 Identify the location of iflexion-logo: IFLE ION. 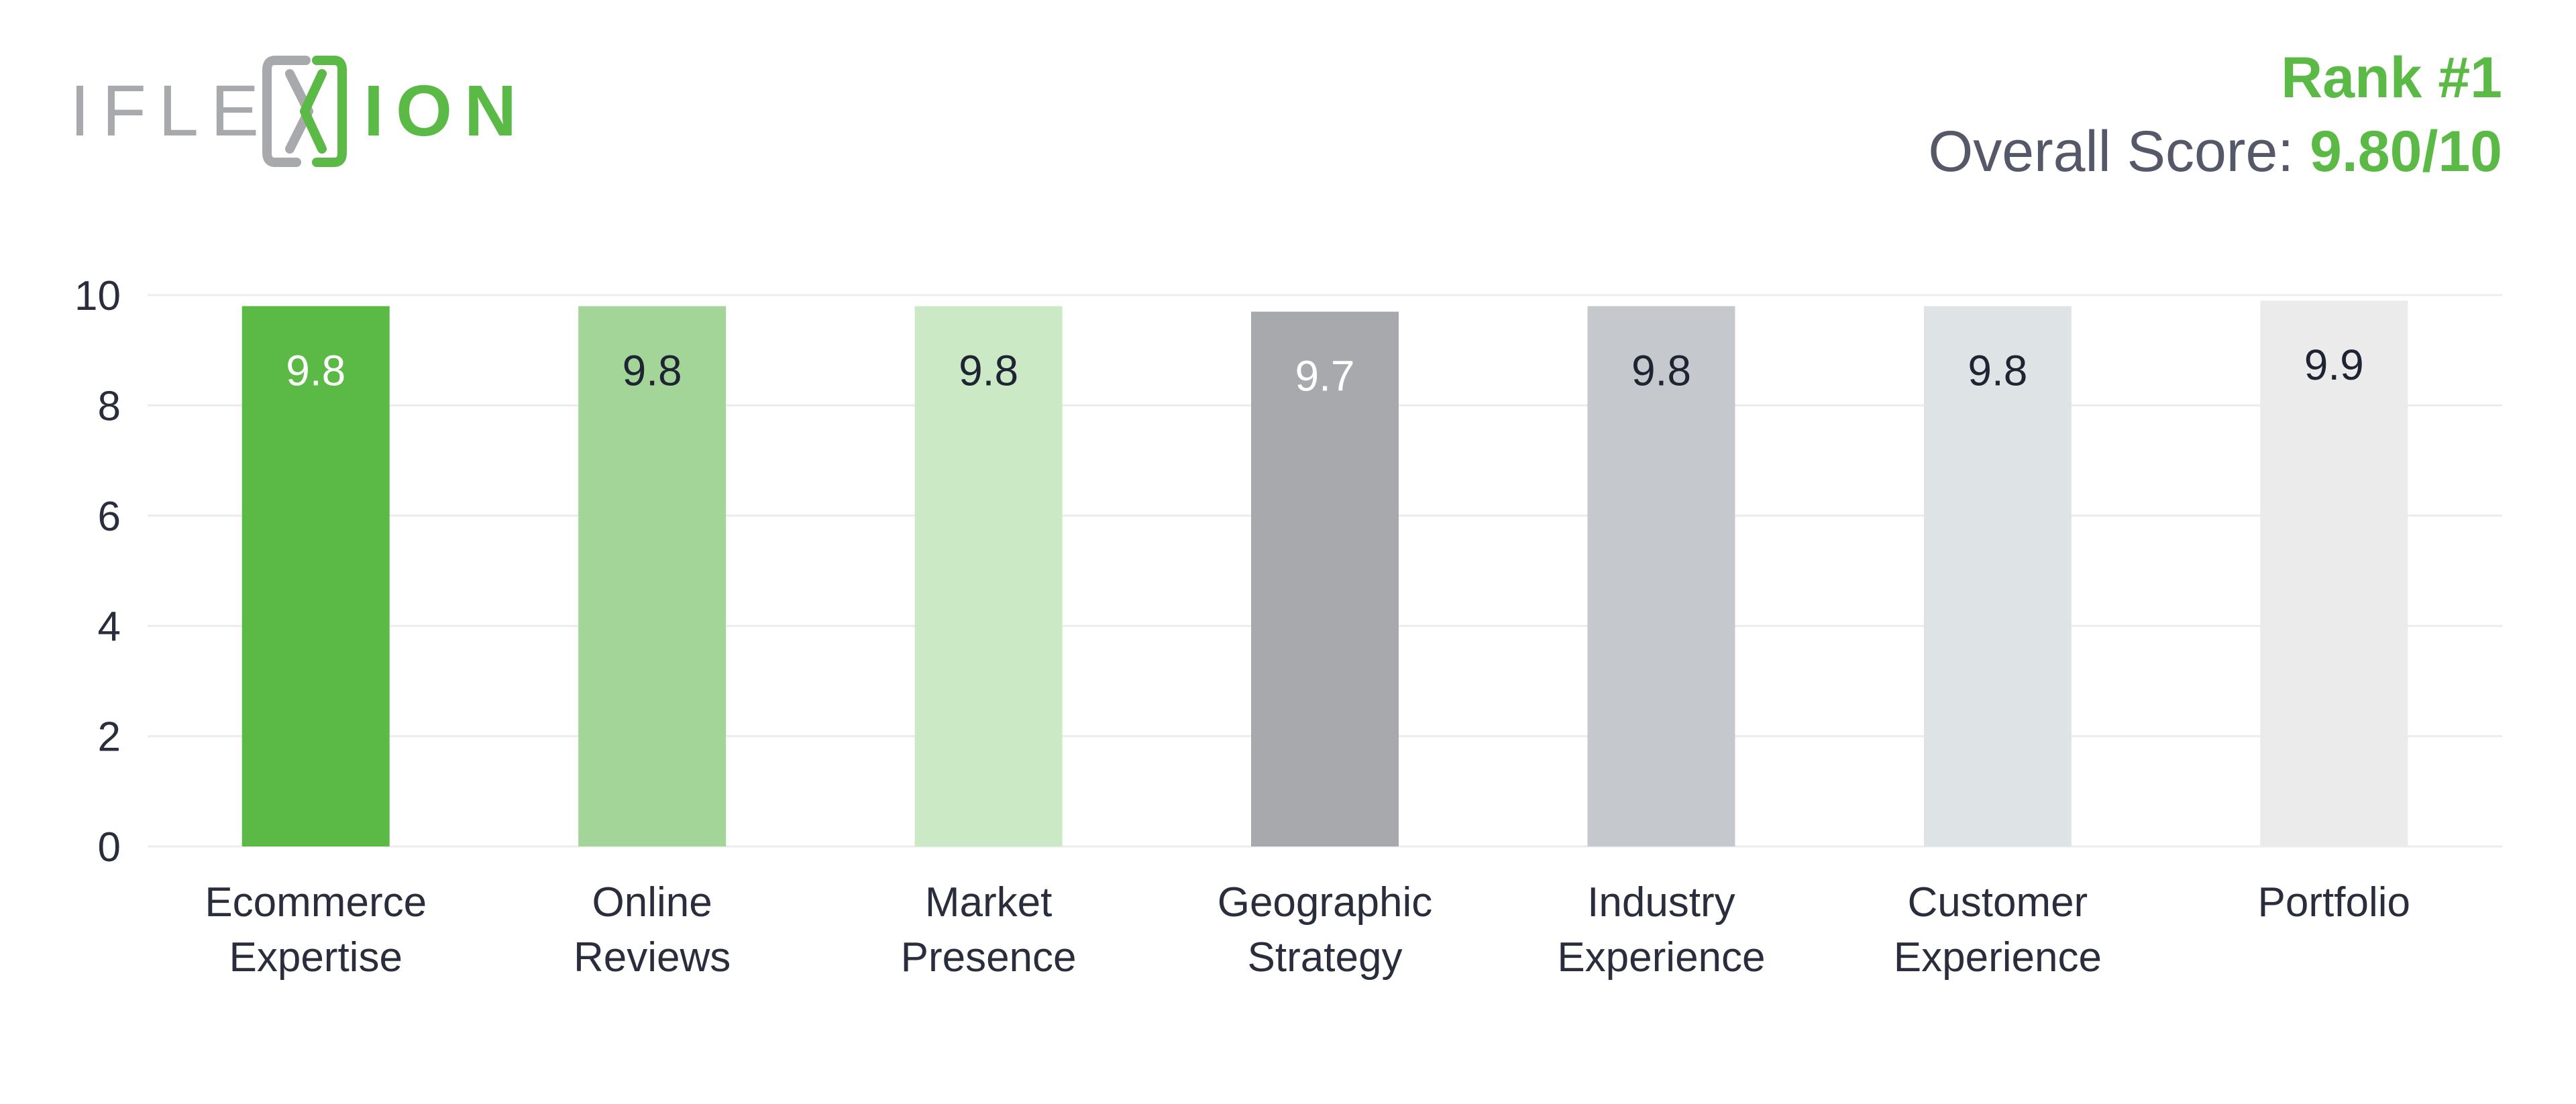
(299, 111).